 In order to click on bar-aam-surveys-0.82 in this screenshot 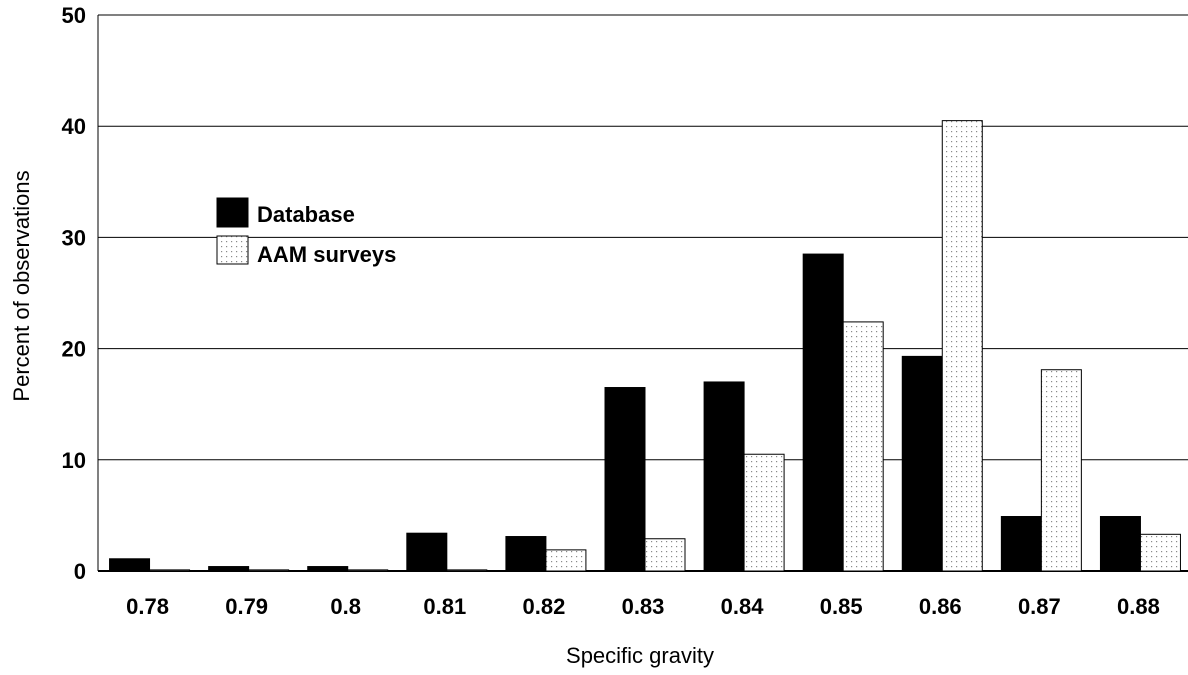, I will do `click(566, 560)`.